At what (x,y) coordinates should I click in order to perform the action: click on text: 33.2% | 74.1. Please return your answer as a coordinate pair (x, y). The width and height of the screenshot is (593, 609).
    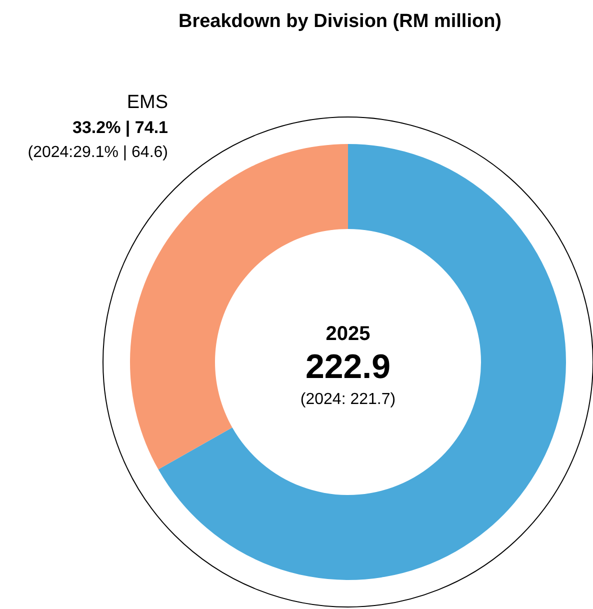
    Looking at the image, I should click on (120, 127).